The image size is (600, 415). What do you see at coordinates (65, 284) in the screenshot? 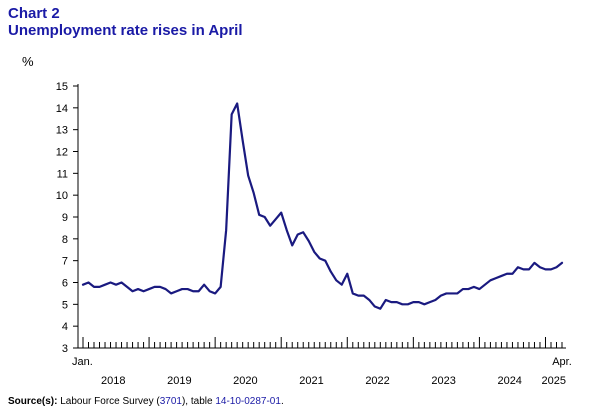
I see `y-tick-label: 6` at bounding box center [65, 284].